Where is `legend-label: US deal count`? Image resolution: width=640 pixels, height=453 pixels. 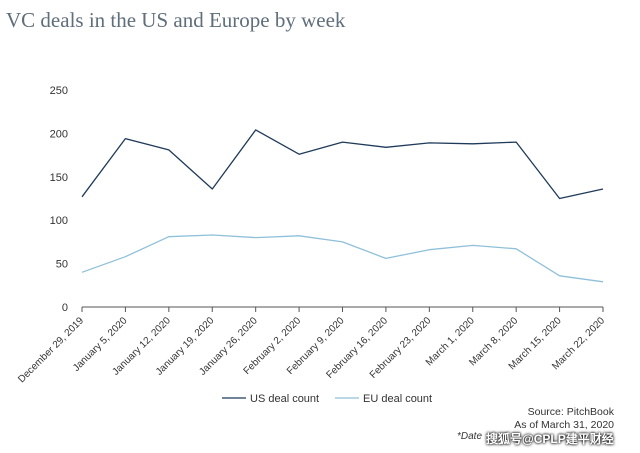 legend-label: US deal count is located at coordinates (284, 399).